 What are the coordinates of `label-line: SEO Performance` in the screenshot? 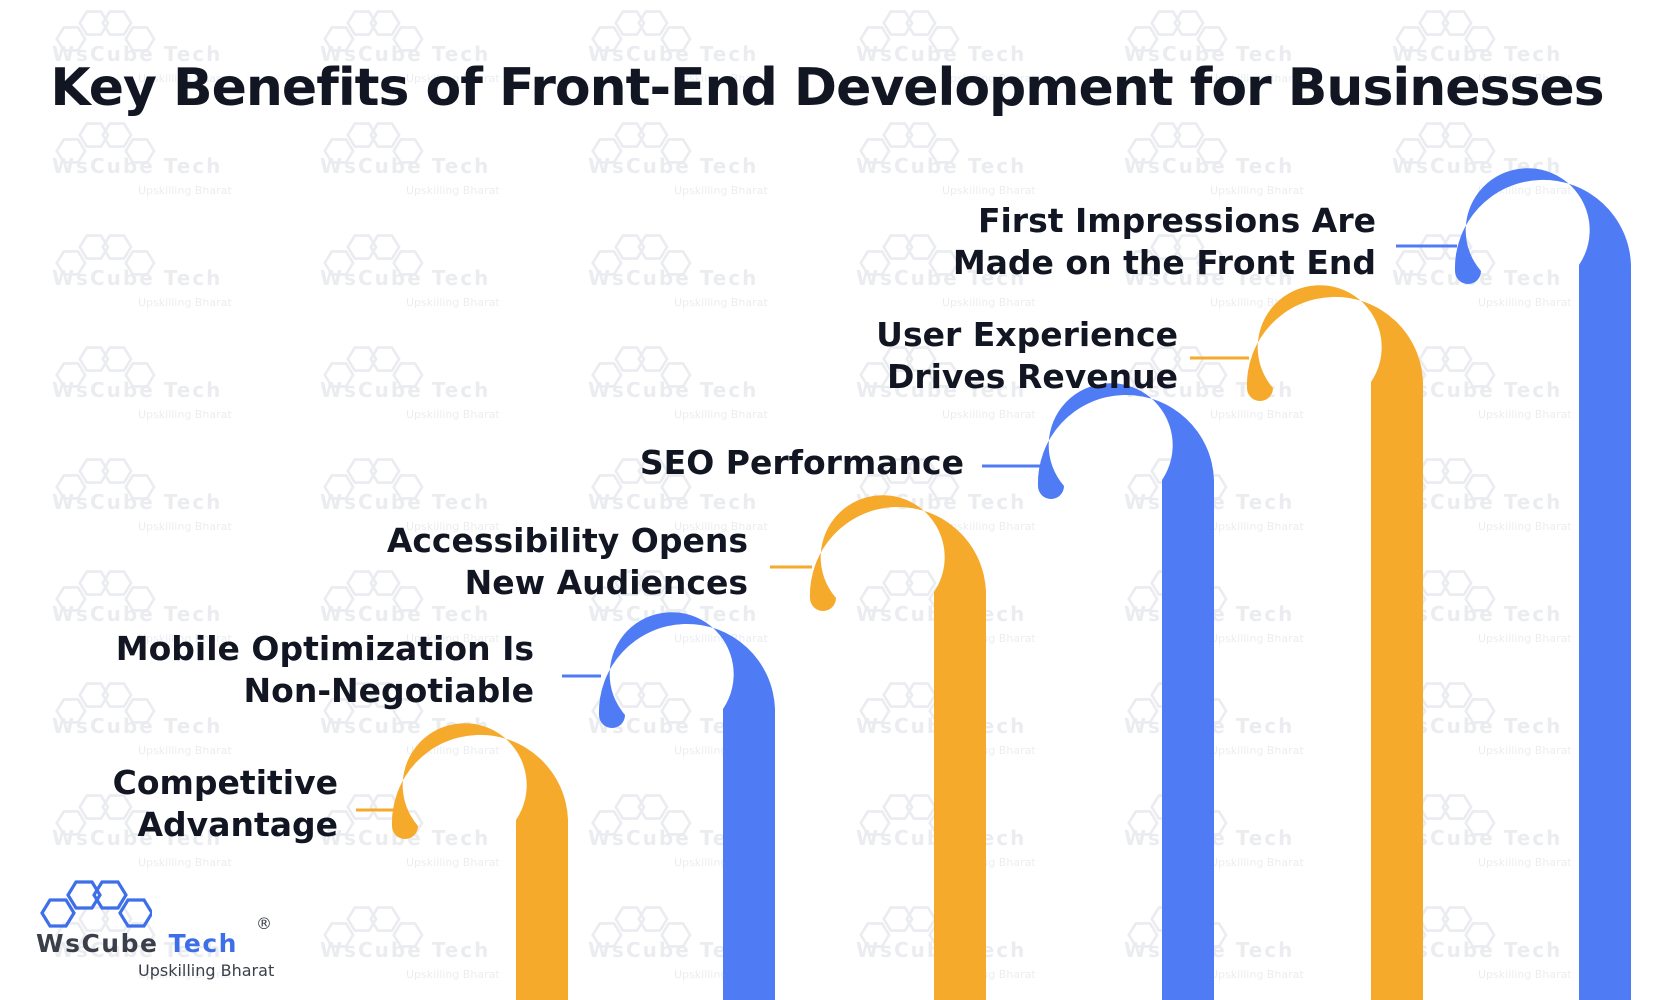 It's located at (801, 462).